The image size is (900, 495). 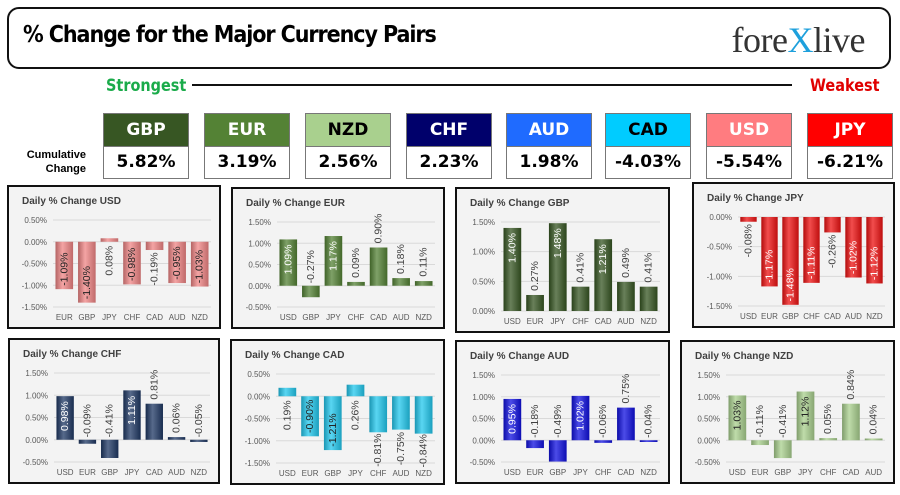 I want to click on data-label: 0.98%, so click(x=65, y=416).